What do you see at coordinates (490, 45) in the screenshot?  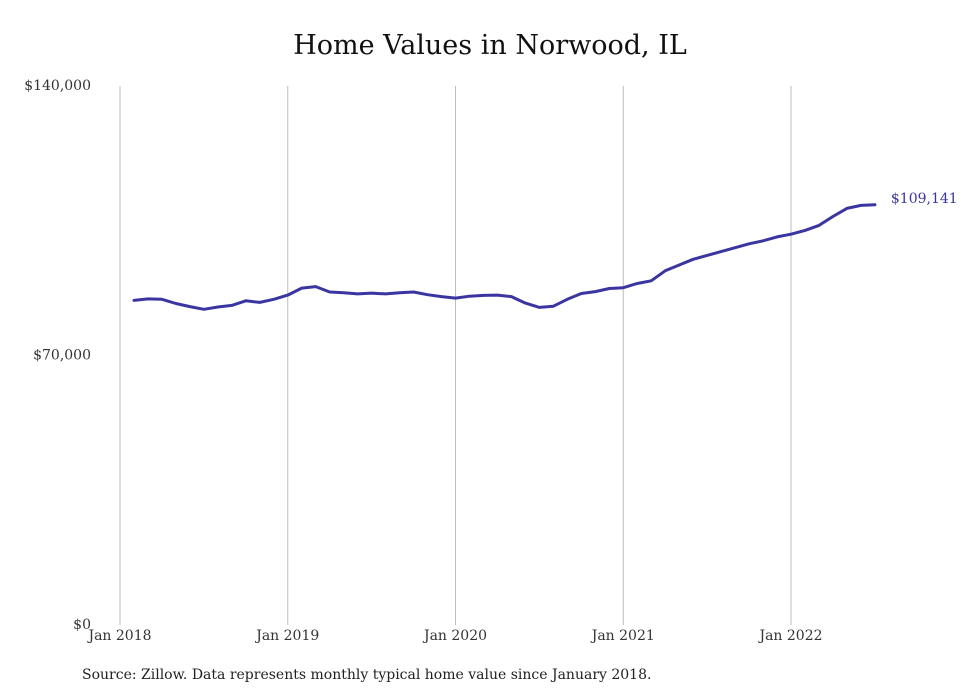 I see `chart-title: Home Values in Norwood, IL` at bounding box center [490, 45].